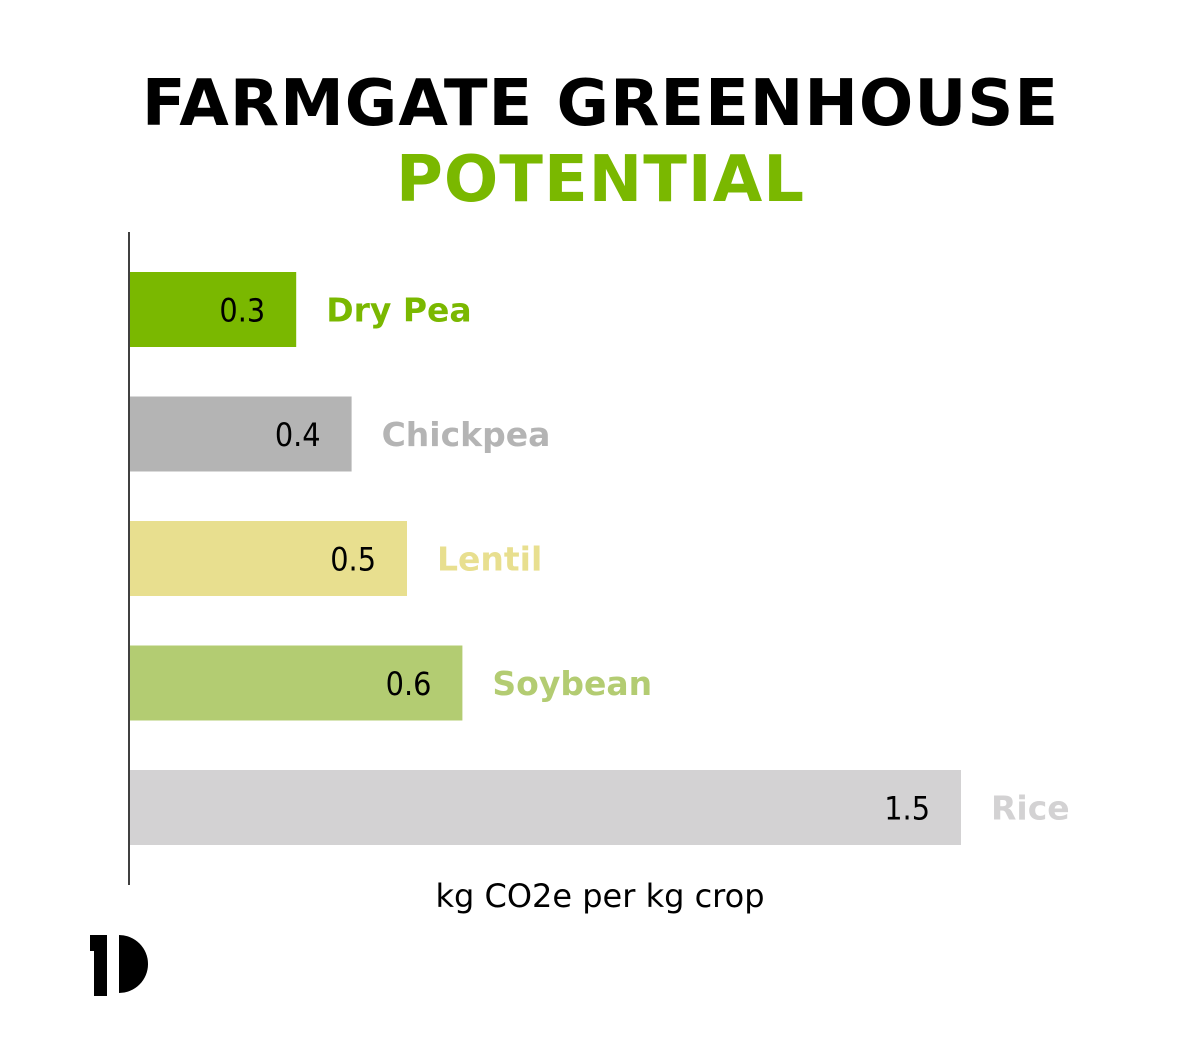 The image size is (1201, 1048). I want to click on bar-dry-pea, so click(213, 309).